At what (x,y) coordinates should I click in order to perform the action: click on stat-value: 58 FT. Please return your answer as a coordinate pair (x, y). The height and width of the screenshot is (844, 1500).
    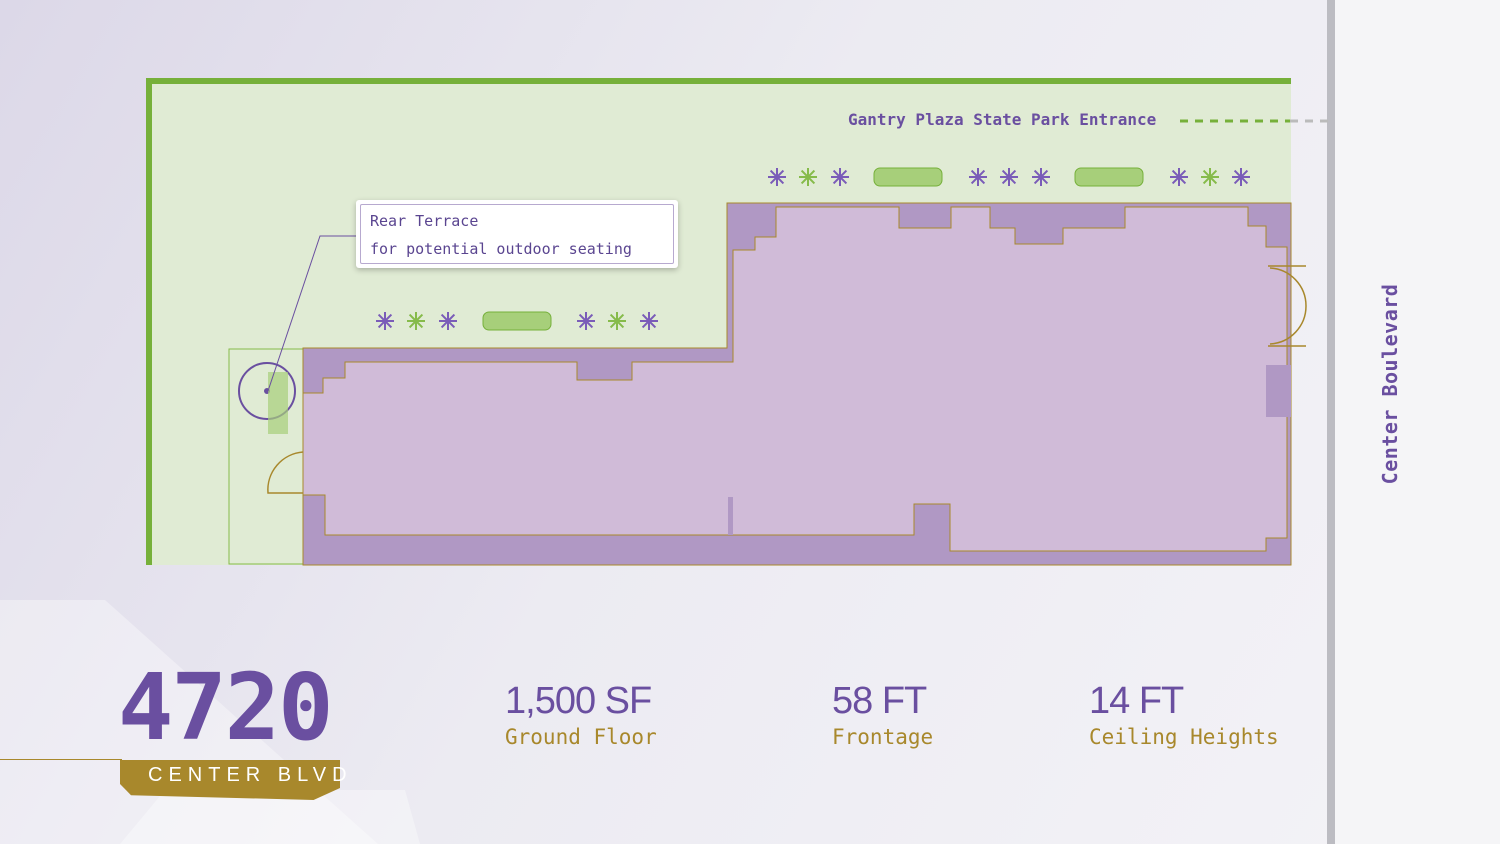
    Looking at the image, I should click on (879, 701).